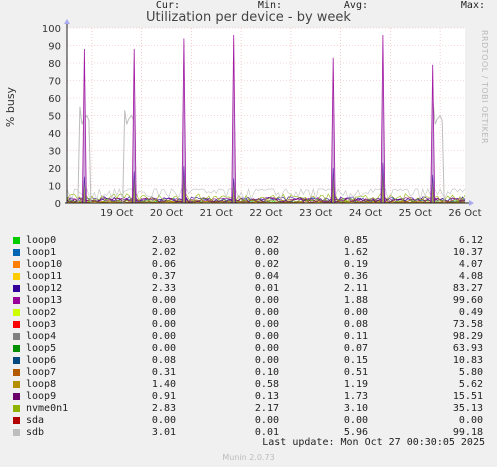 This screenshot has height=467, width=497. I want to click on legend-value-avg: 0.85, so click(355, 240).